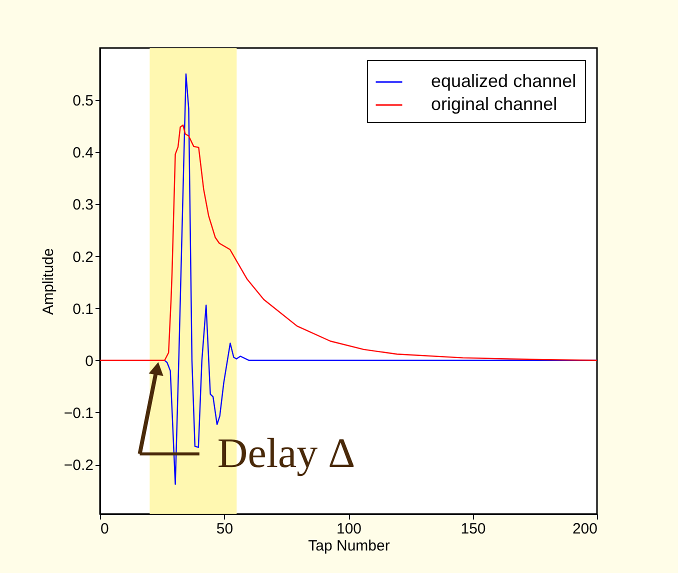 The image size is (680, 576). I want to click on y-tick-label: 0.5, so click(83, 101).